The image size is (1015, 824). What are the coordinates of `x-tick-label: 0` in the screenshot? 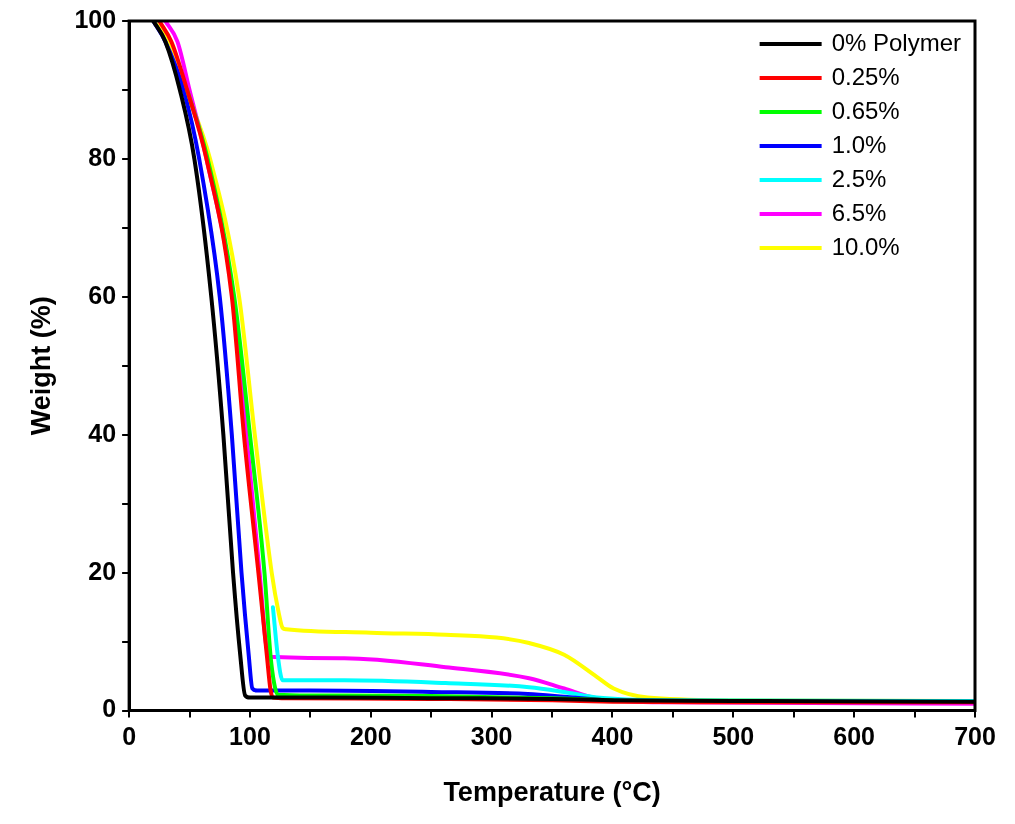 It's located at (129, 736).